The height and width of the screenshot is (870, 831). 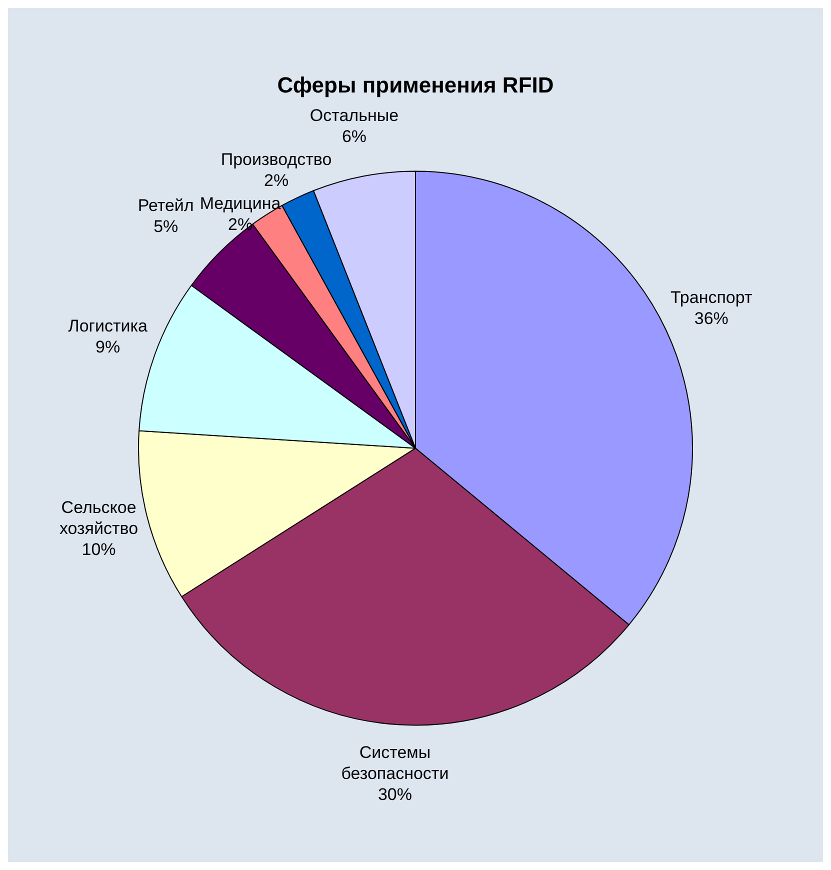 I want to click on data-label: 5%, so click(x=166, y=226).